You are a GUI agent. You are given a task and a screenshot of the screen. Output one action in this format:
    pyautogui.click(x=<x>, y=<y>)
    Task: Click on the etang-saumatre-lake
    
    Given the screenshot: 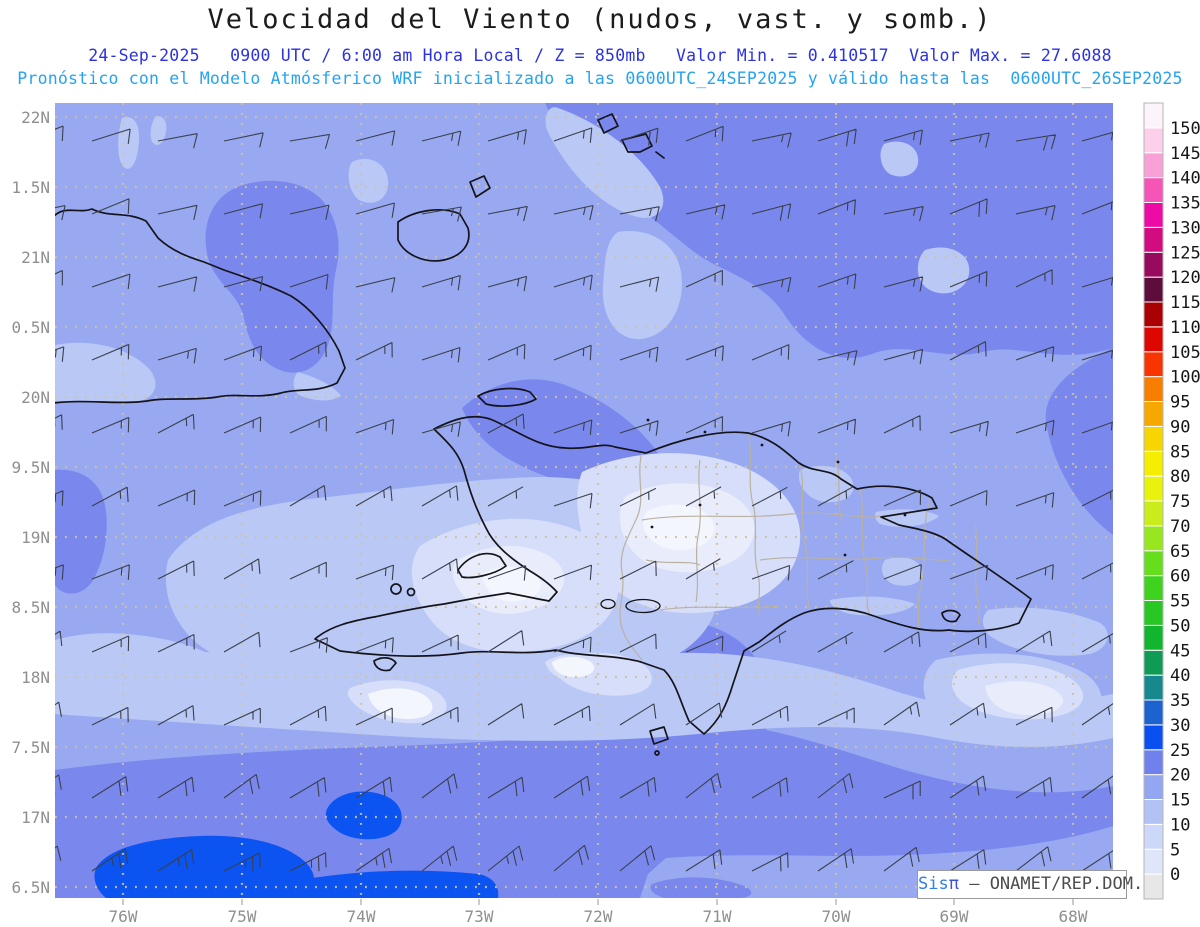 What is the action you would take?
    pyautogui.click(x=608, y=604)
    